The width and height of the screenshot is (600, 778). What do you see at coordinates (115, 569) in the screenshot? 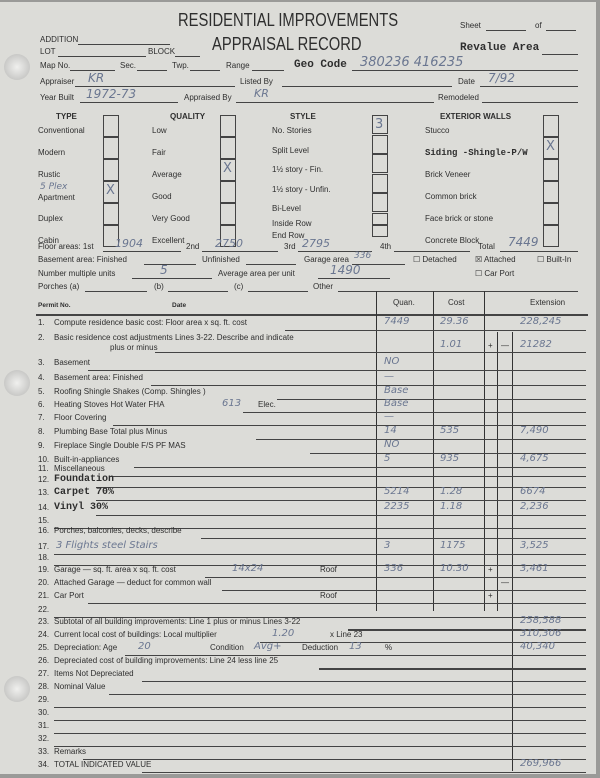
I see `line-label: Garage — sq. ft. area x sq. ft. cost` at bounding box center [115, 569].